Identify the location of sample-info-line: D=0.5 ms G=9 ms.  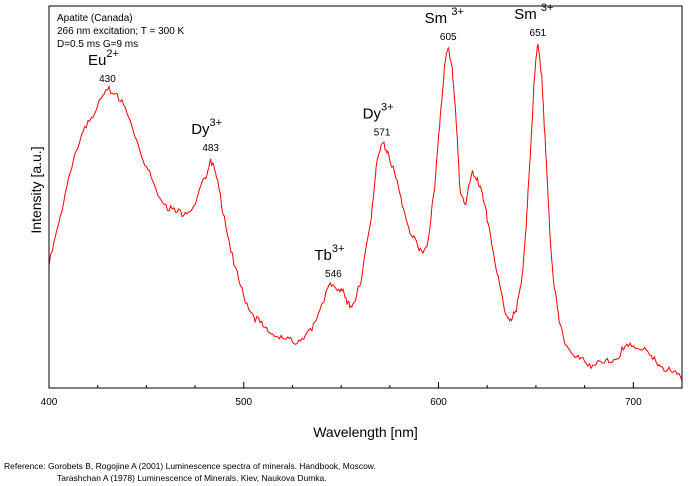
(97, 44).